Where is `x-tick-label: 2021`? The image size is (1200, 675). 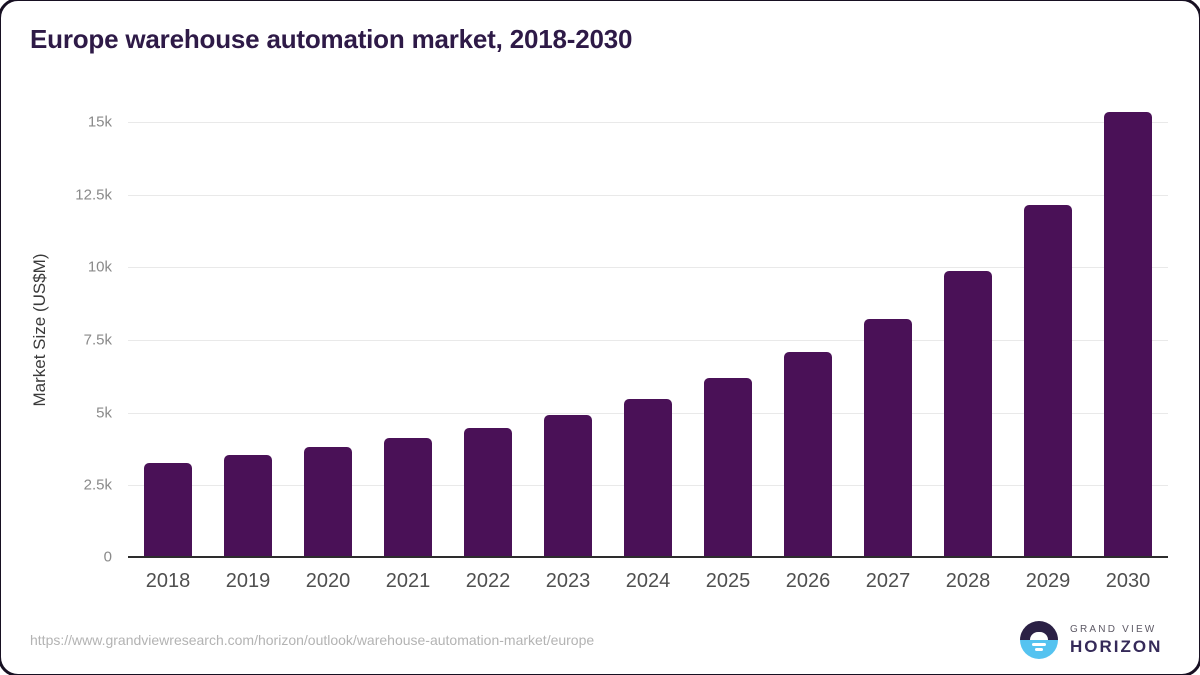 x-tick-label: 2021 is located at coordinates (408, 581).